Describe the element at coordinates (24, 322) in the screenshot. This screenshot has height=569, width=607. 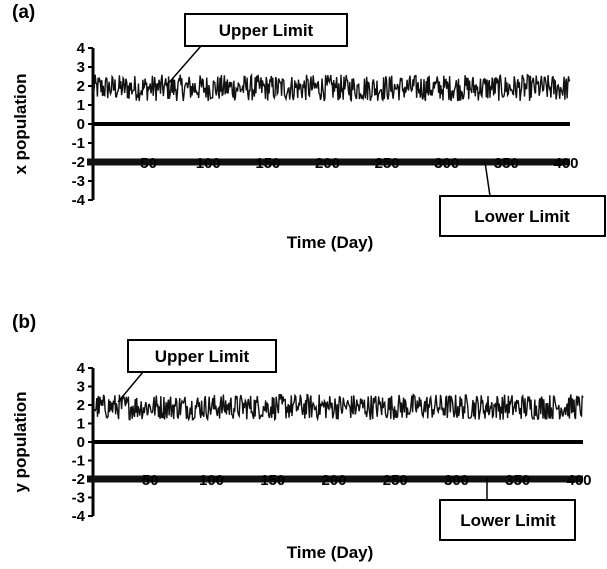
I see `panel-label: (b)` at that location.